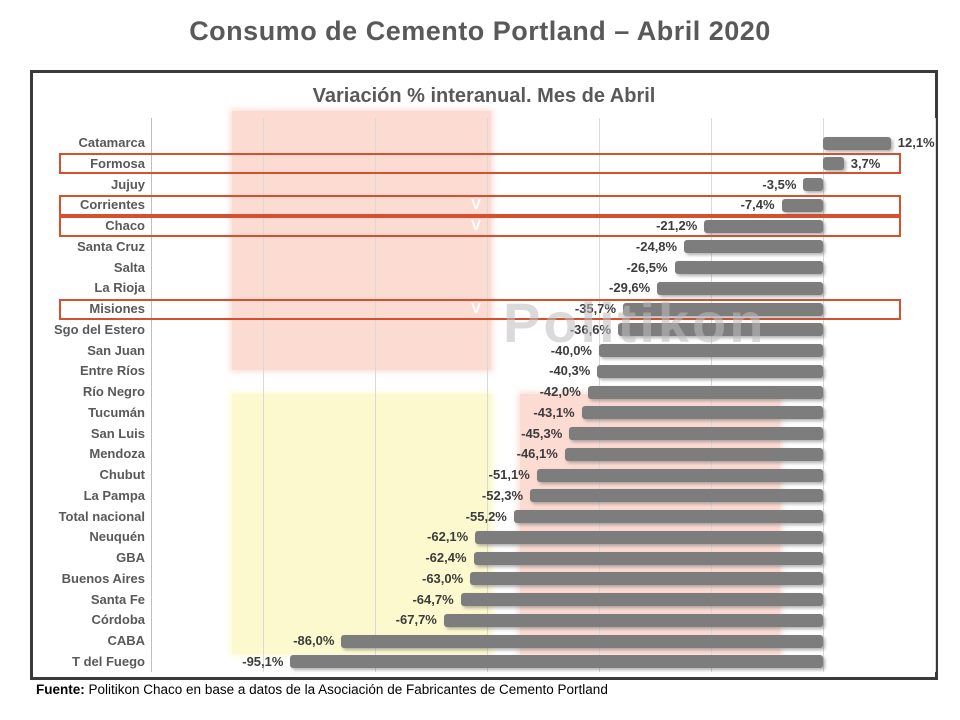 The width and height of the screenshot is (960, 720). What do you see at coordinates (130, 557) in the screenshot?
I see `category-label: GBA` at bounding box center [130, 557].